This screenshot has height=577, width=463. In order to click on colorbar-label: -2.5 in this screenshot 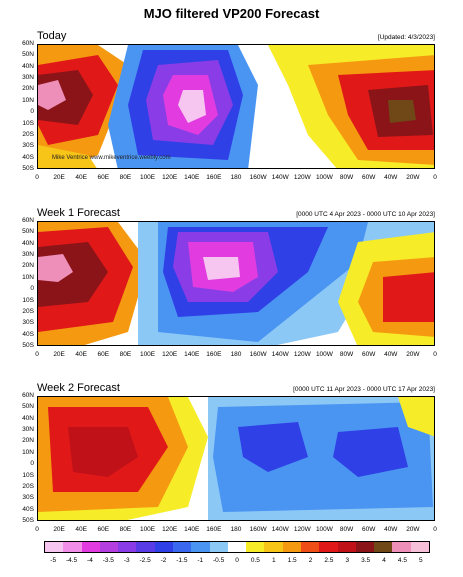, I will do `click(145, 560)`.